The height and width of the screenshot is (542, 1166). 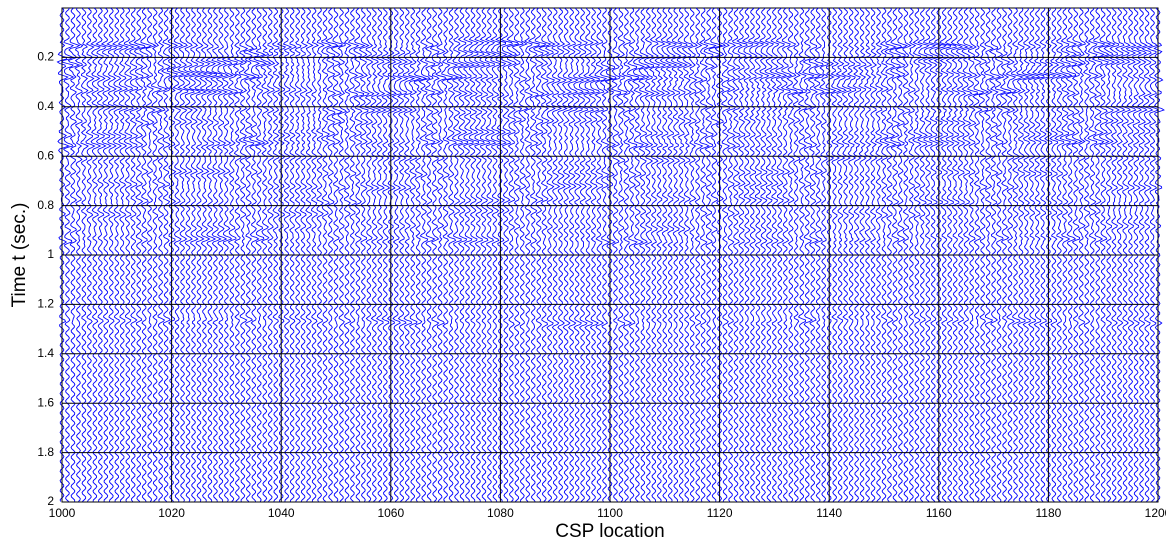 I want to click on y-tick-label: 0.4, so click(x=45, y=106).